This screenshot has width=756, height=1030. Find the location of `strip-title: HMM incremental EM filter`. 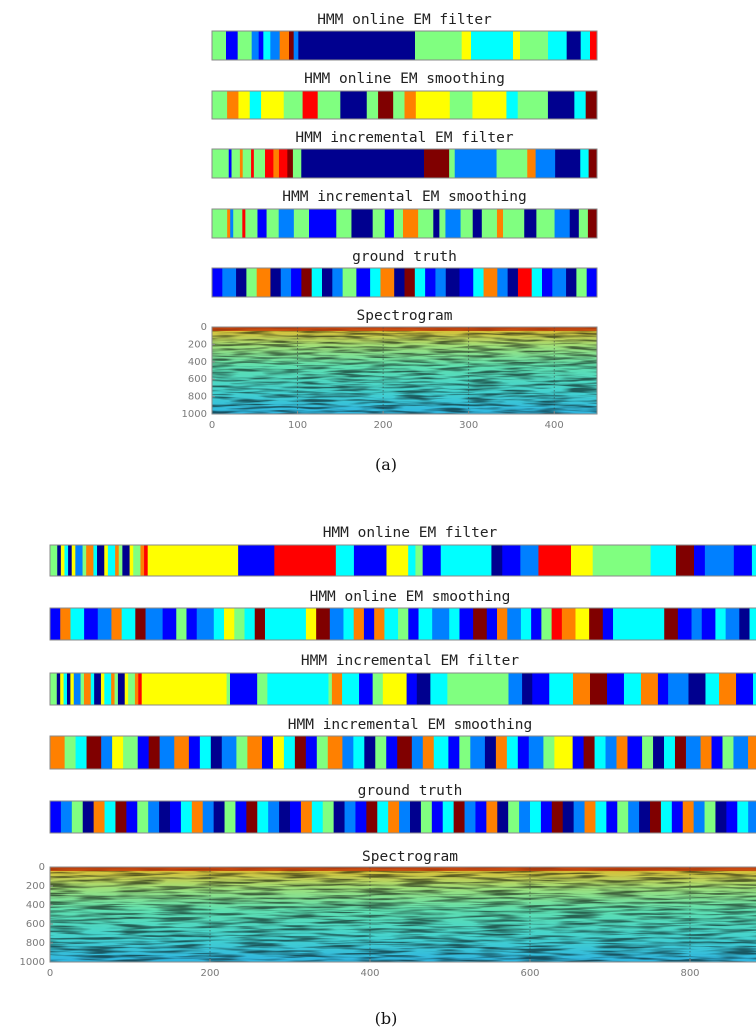

strip-title: HMM incremental EM filter is located at coordinates (410, 661).